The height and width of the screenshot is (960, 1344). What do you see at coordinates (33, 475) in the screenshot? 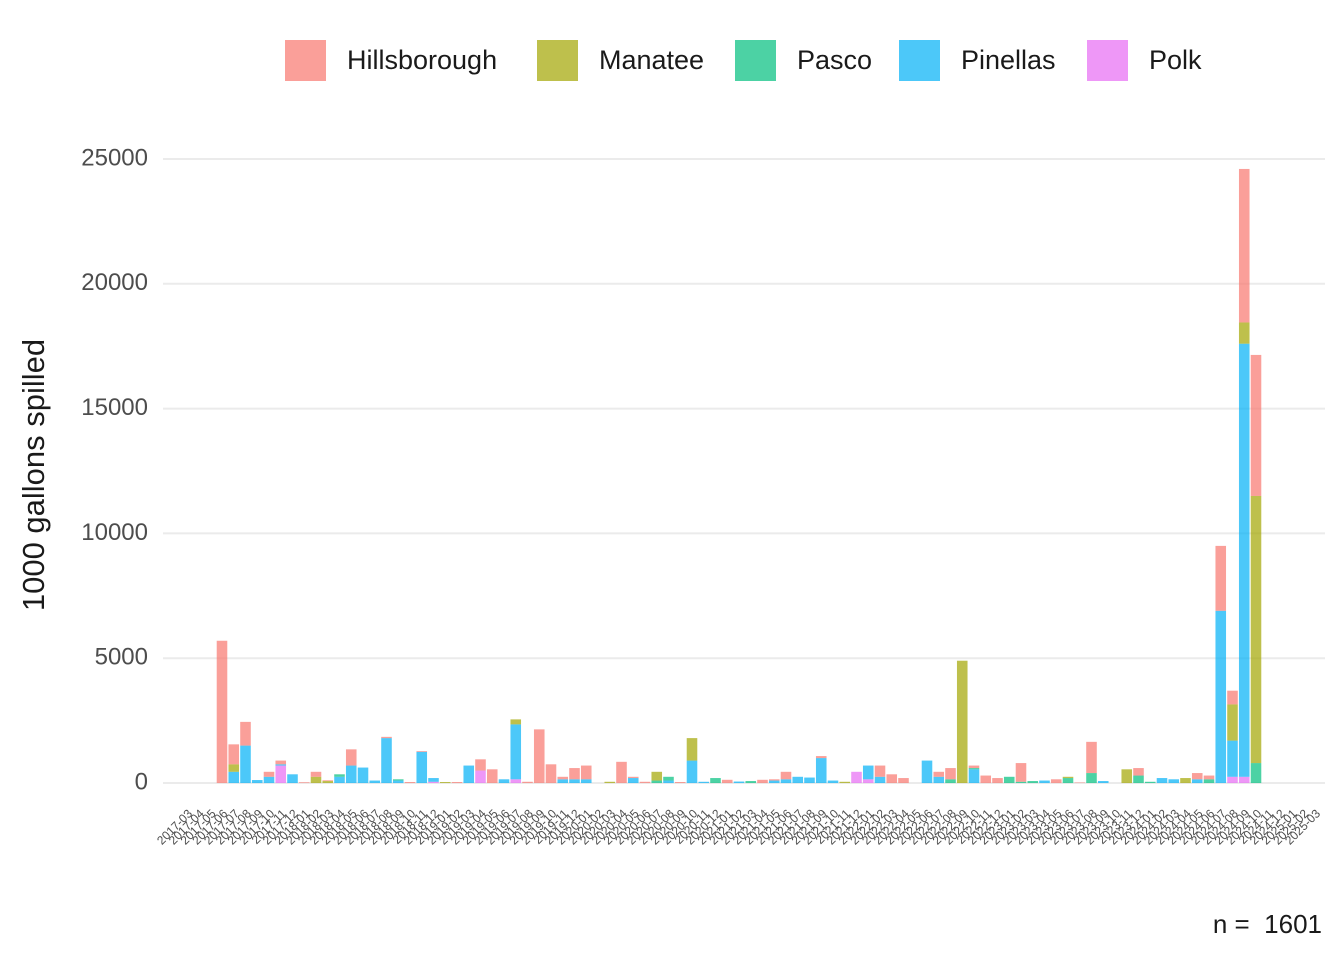
I see `y-axis-title: 1000 gallons spilled` at bounding box center [33, 475].